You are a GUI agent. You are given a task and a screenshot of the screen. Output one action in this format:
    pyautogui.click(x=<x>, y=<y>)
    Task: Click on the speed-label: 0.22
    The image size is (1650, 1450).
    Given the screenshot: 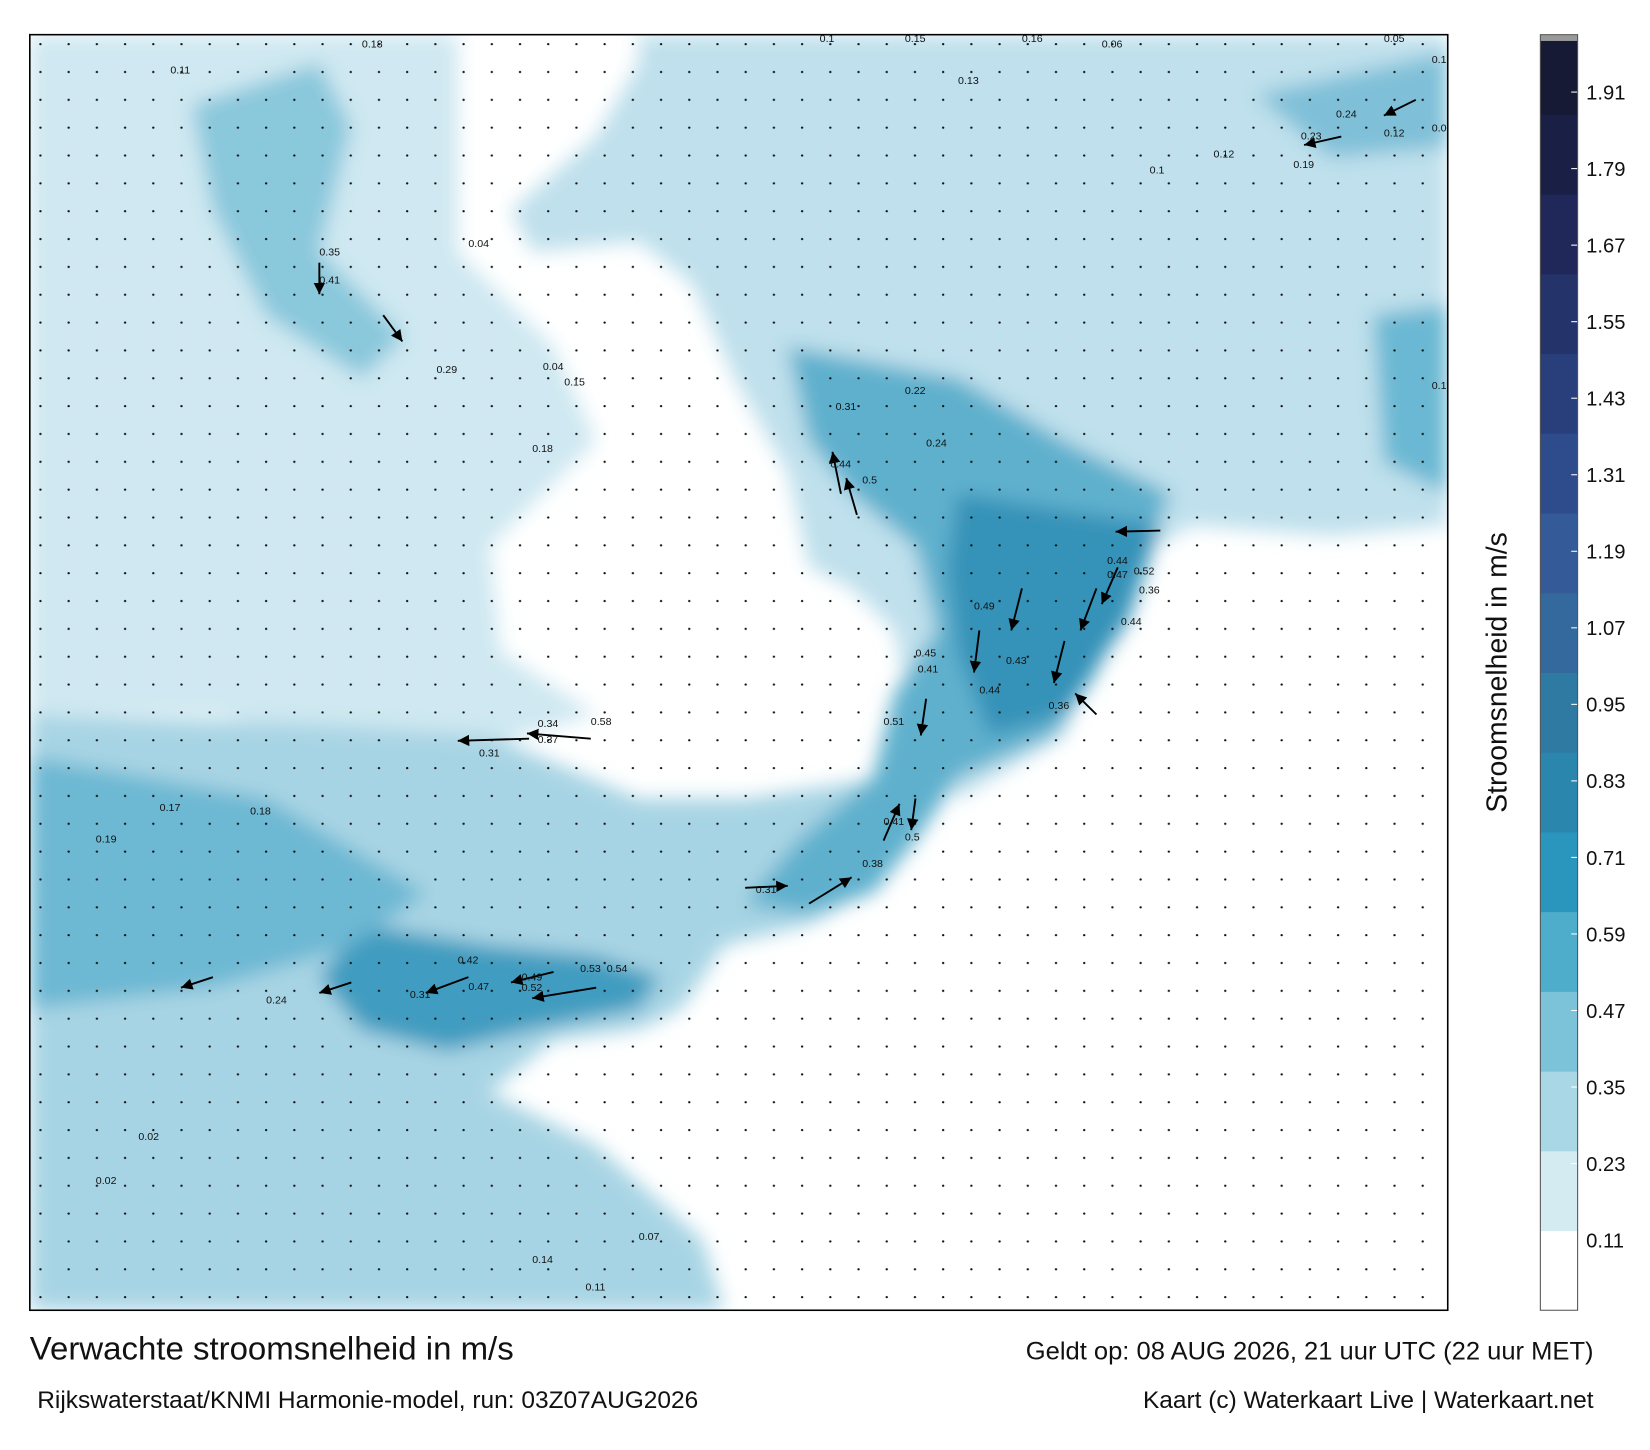 What is the action you would take?
    pyautogui.click(x=915, y=391)
    